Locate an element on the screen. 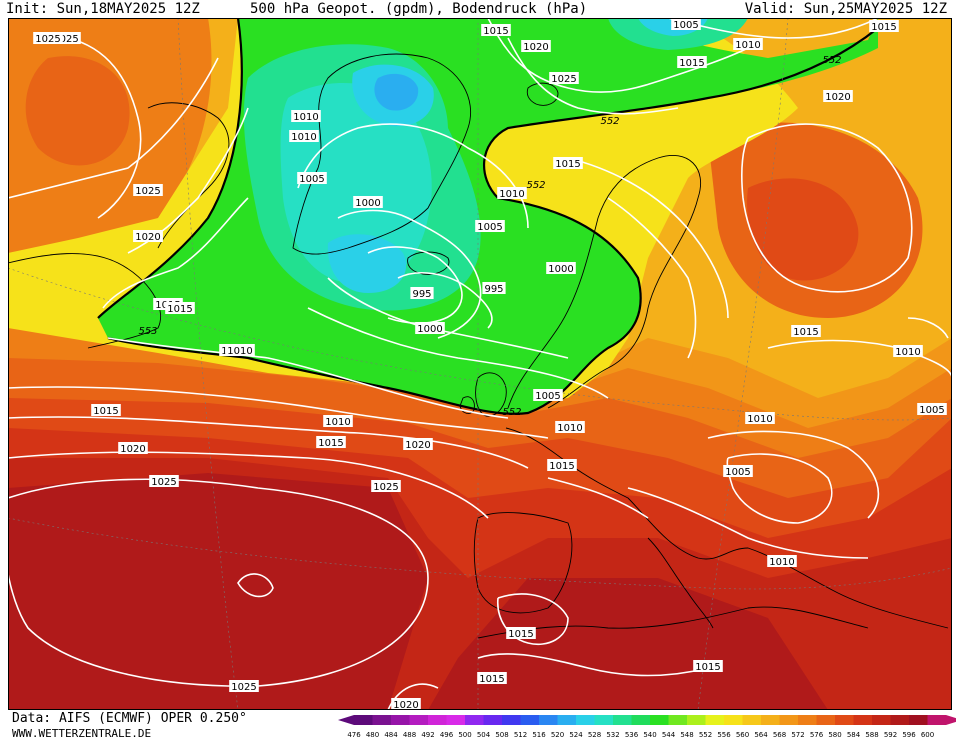  colorbar-tick-label: 596 is located at coordinates (909, 735).